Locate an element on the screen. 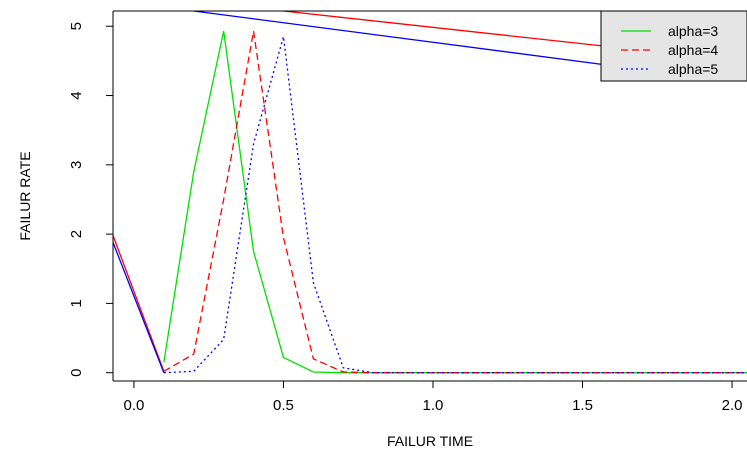  x-tick-label: 2.0 is located at coordinates (732, 405).